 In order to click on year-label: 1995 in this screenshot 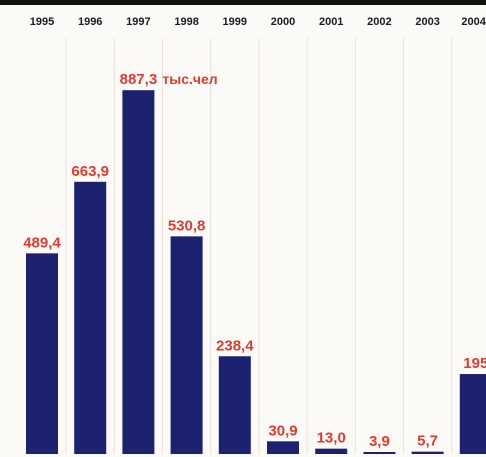, I will do `click(42, 22)`.